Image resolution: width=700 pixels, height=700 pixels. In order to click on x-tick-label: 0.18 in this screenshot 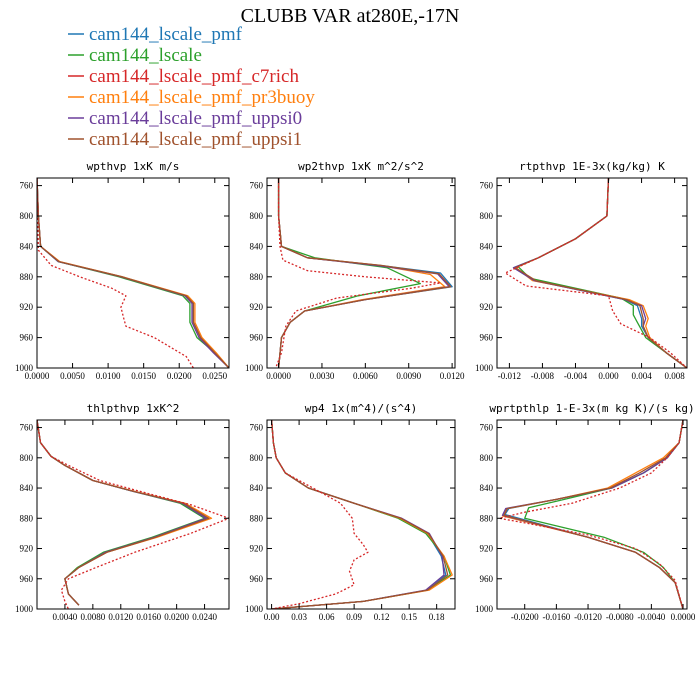, I will do `click(437, 617)`.